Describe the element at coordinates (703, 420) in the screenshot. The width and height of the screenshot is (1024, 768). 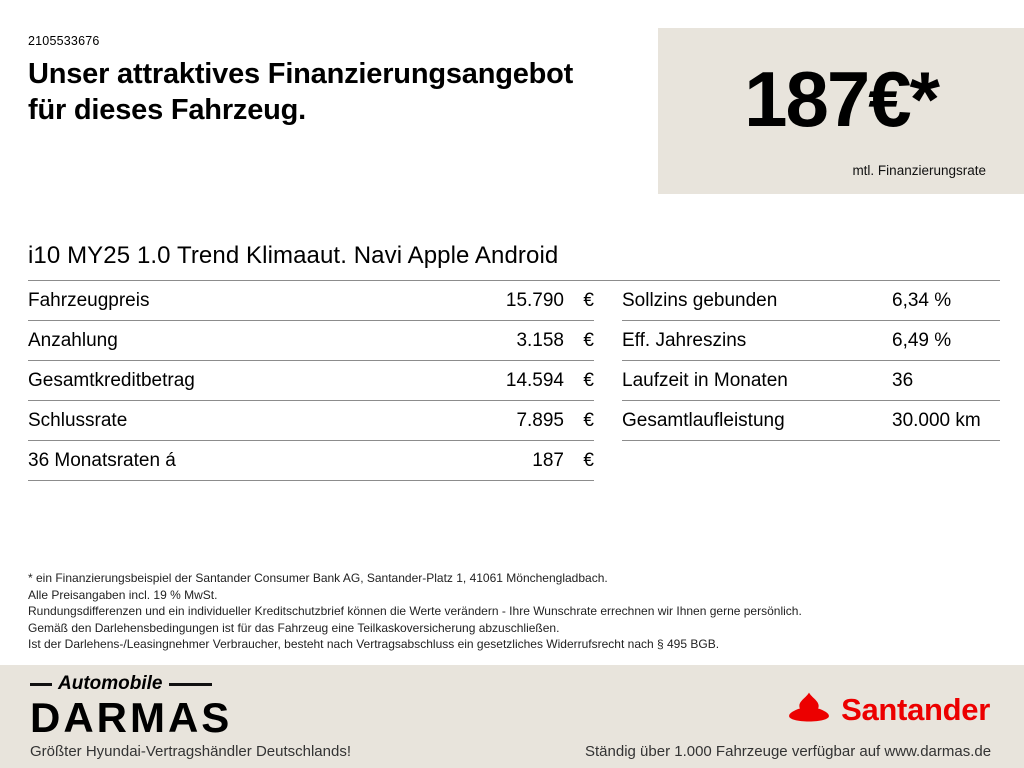
I see `finance-row-label: Gesamtlaufleistung` at that location.